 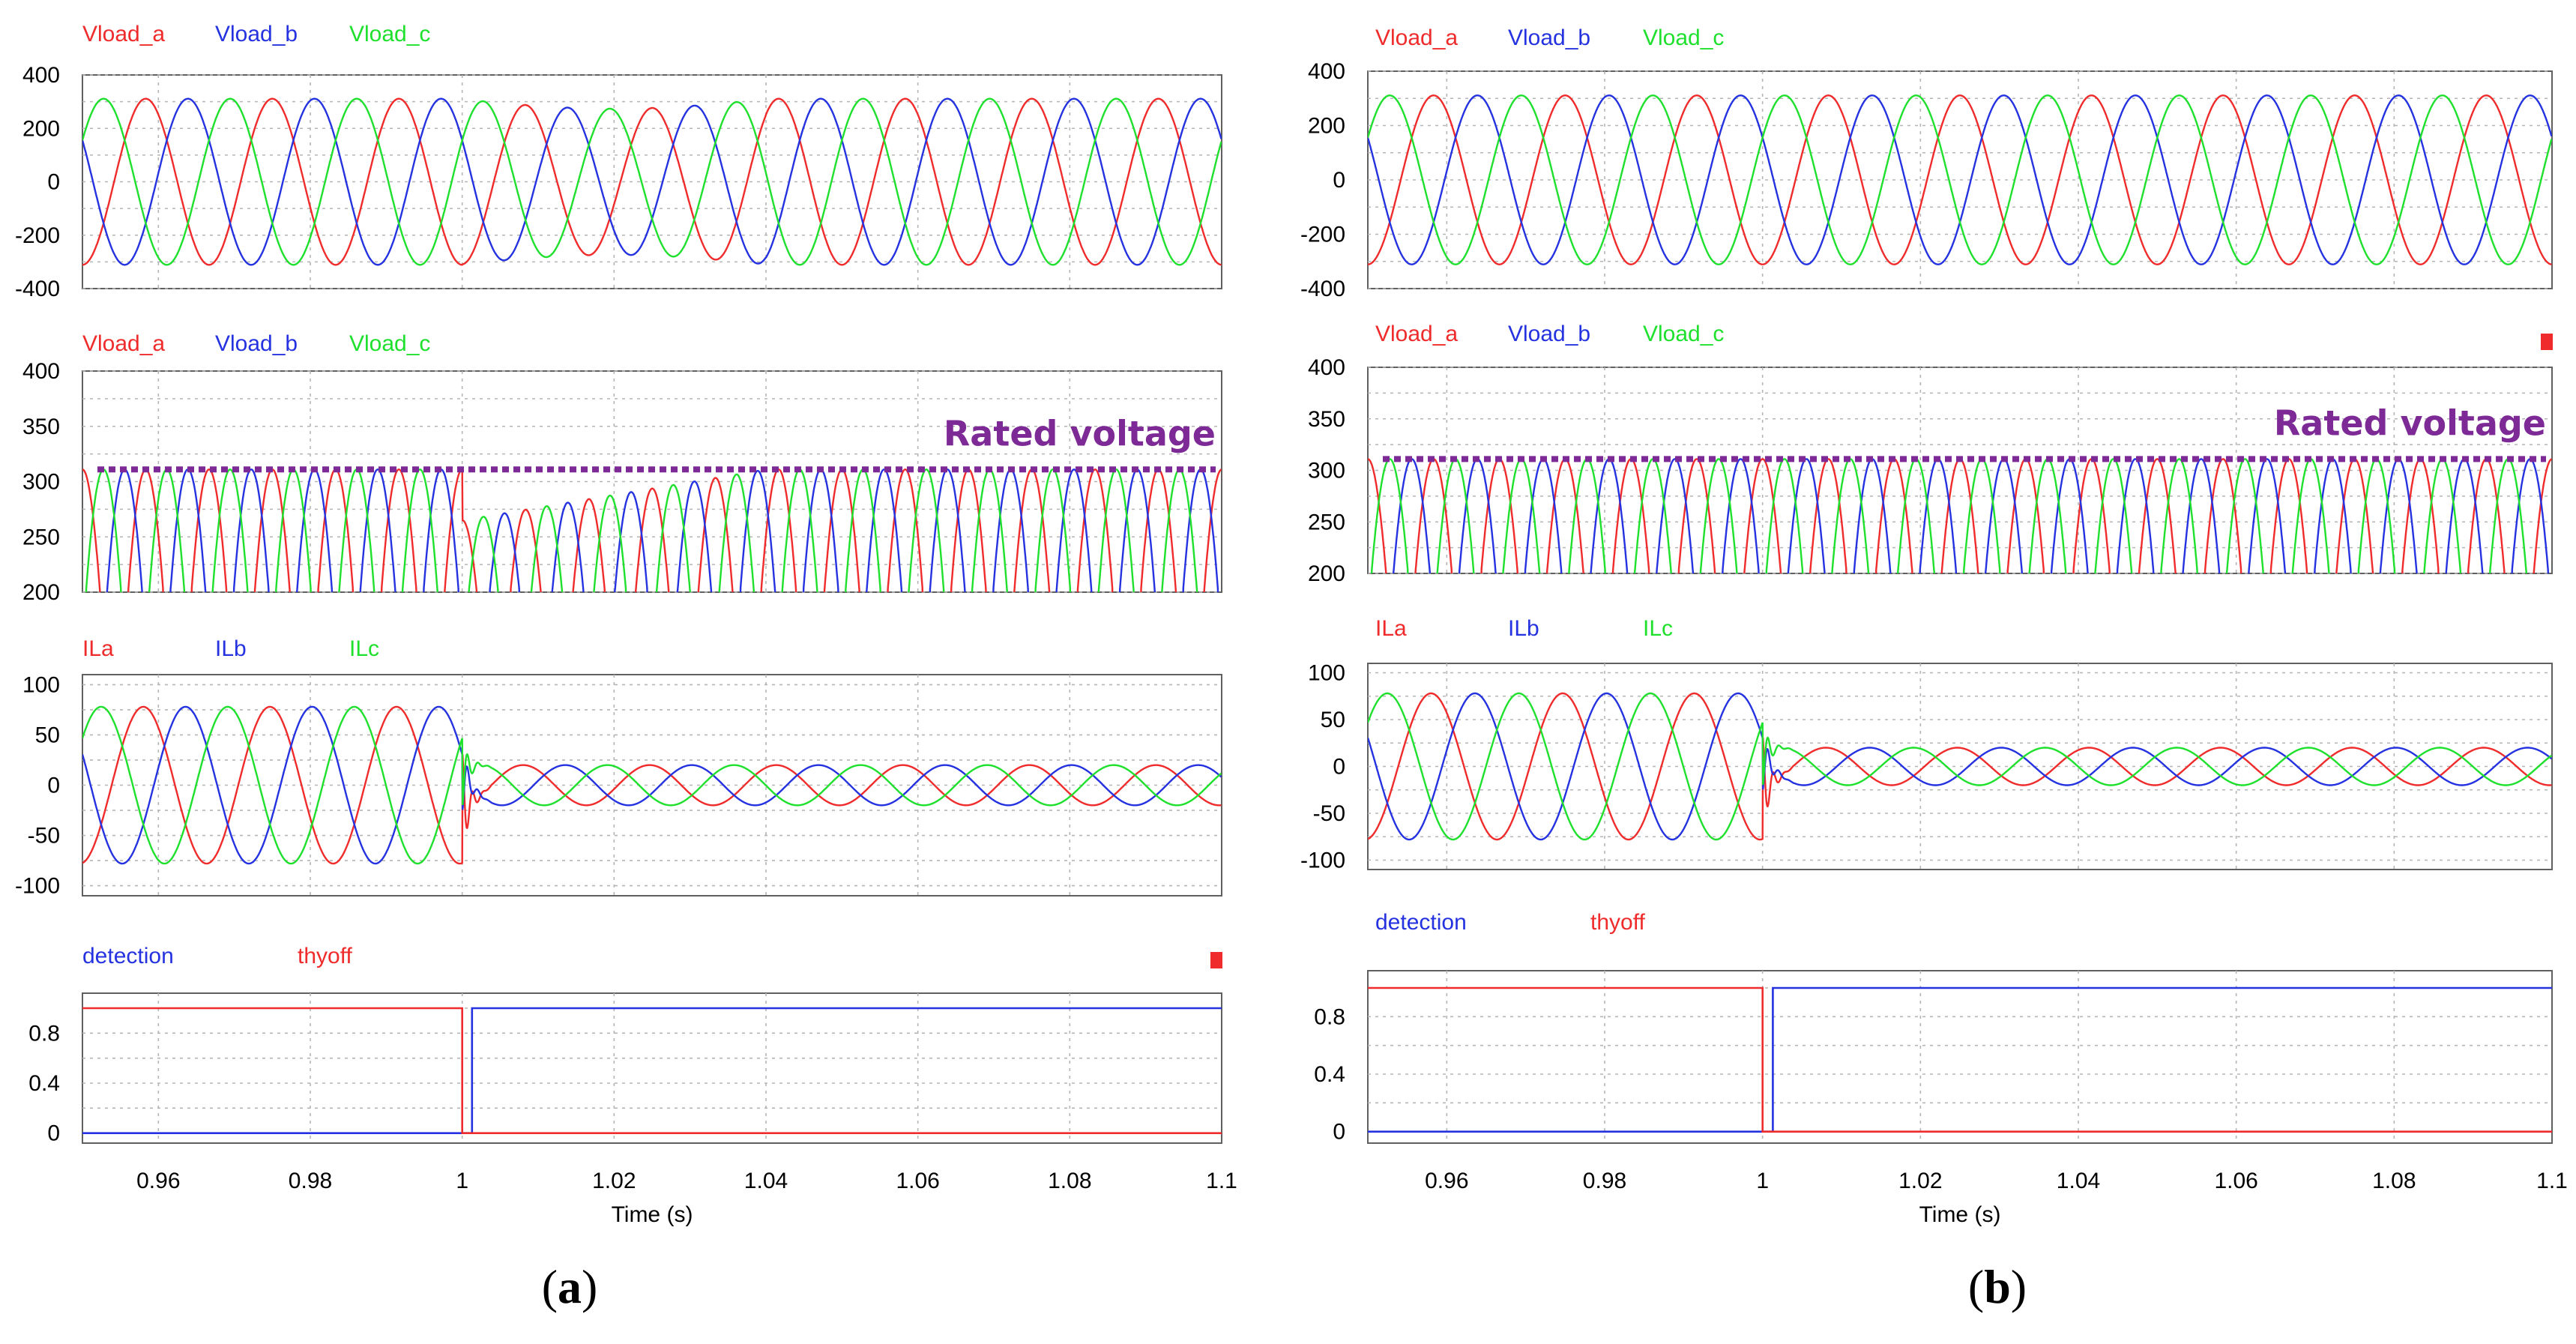 I want to click on series-line-ILb, so click(x=1960, y=766).